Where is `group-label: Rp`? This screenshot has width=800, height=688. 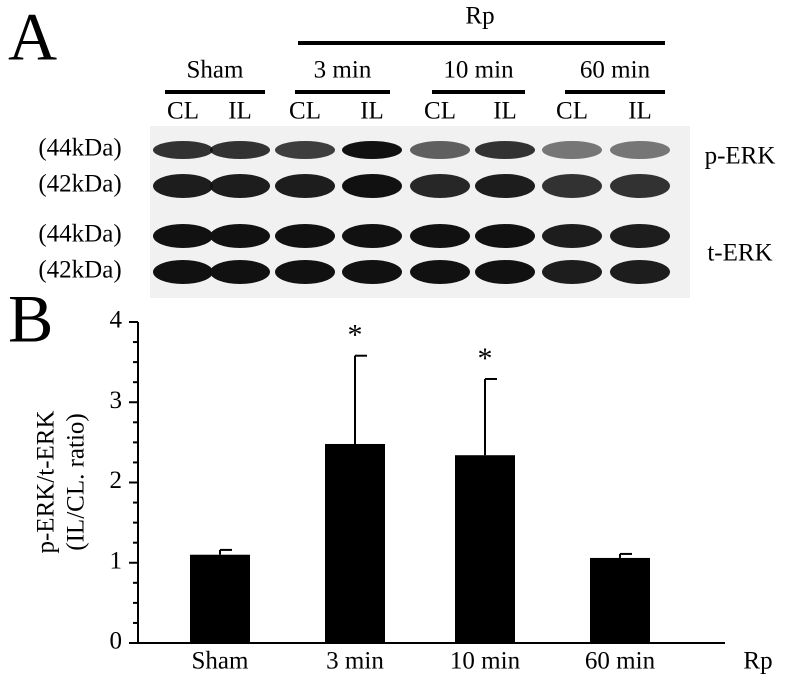
group-label: Rp is located at coordinates (479, 16).